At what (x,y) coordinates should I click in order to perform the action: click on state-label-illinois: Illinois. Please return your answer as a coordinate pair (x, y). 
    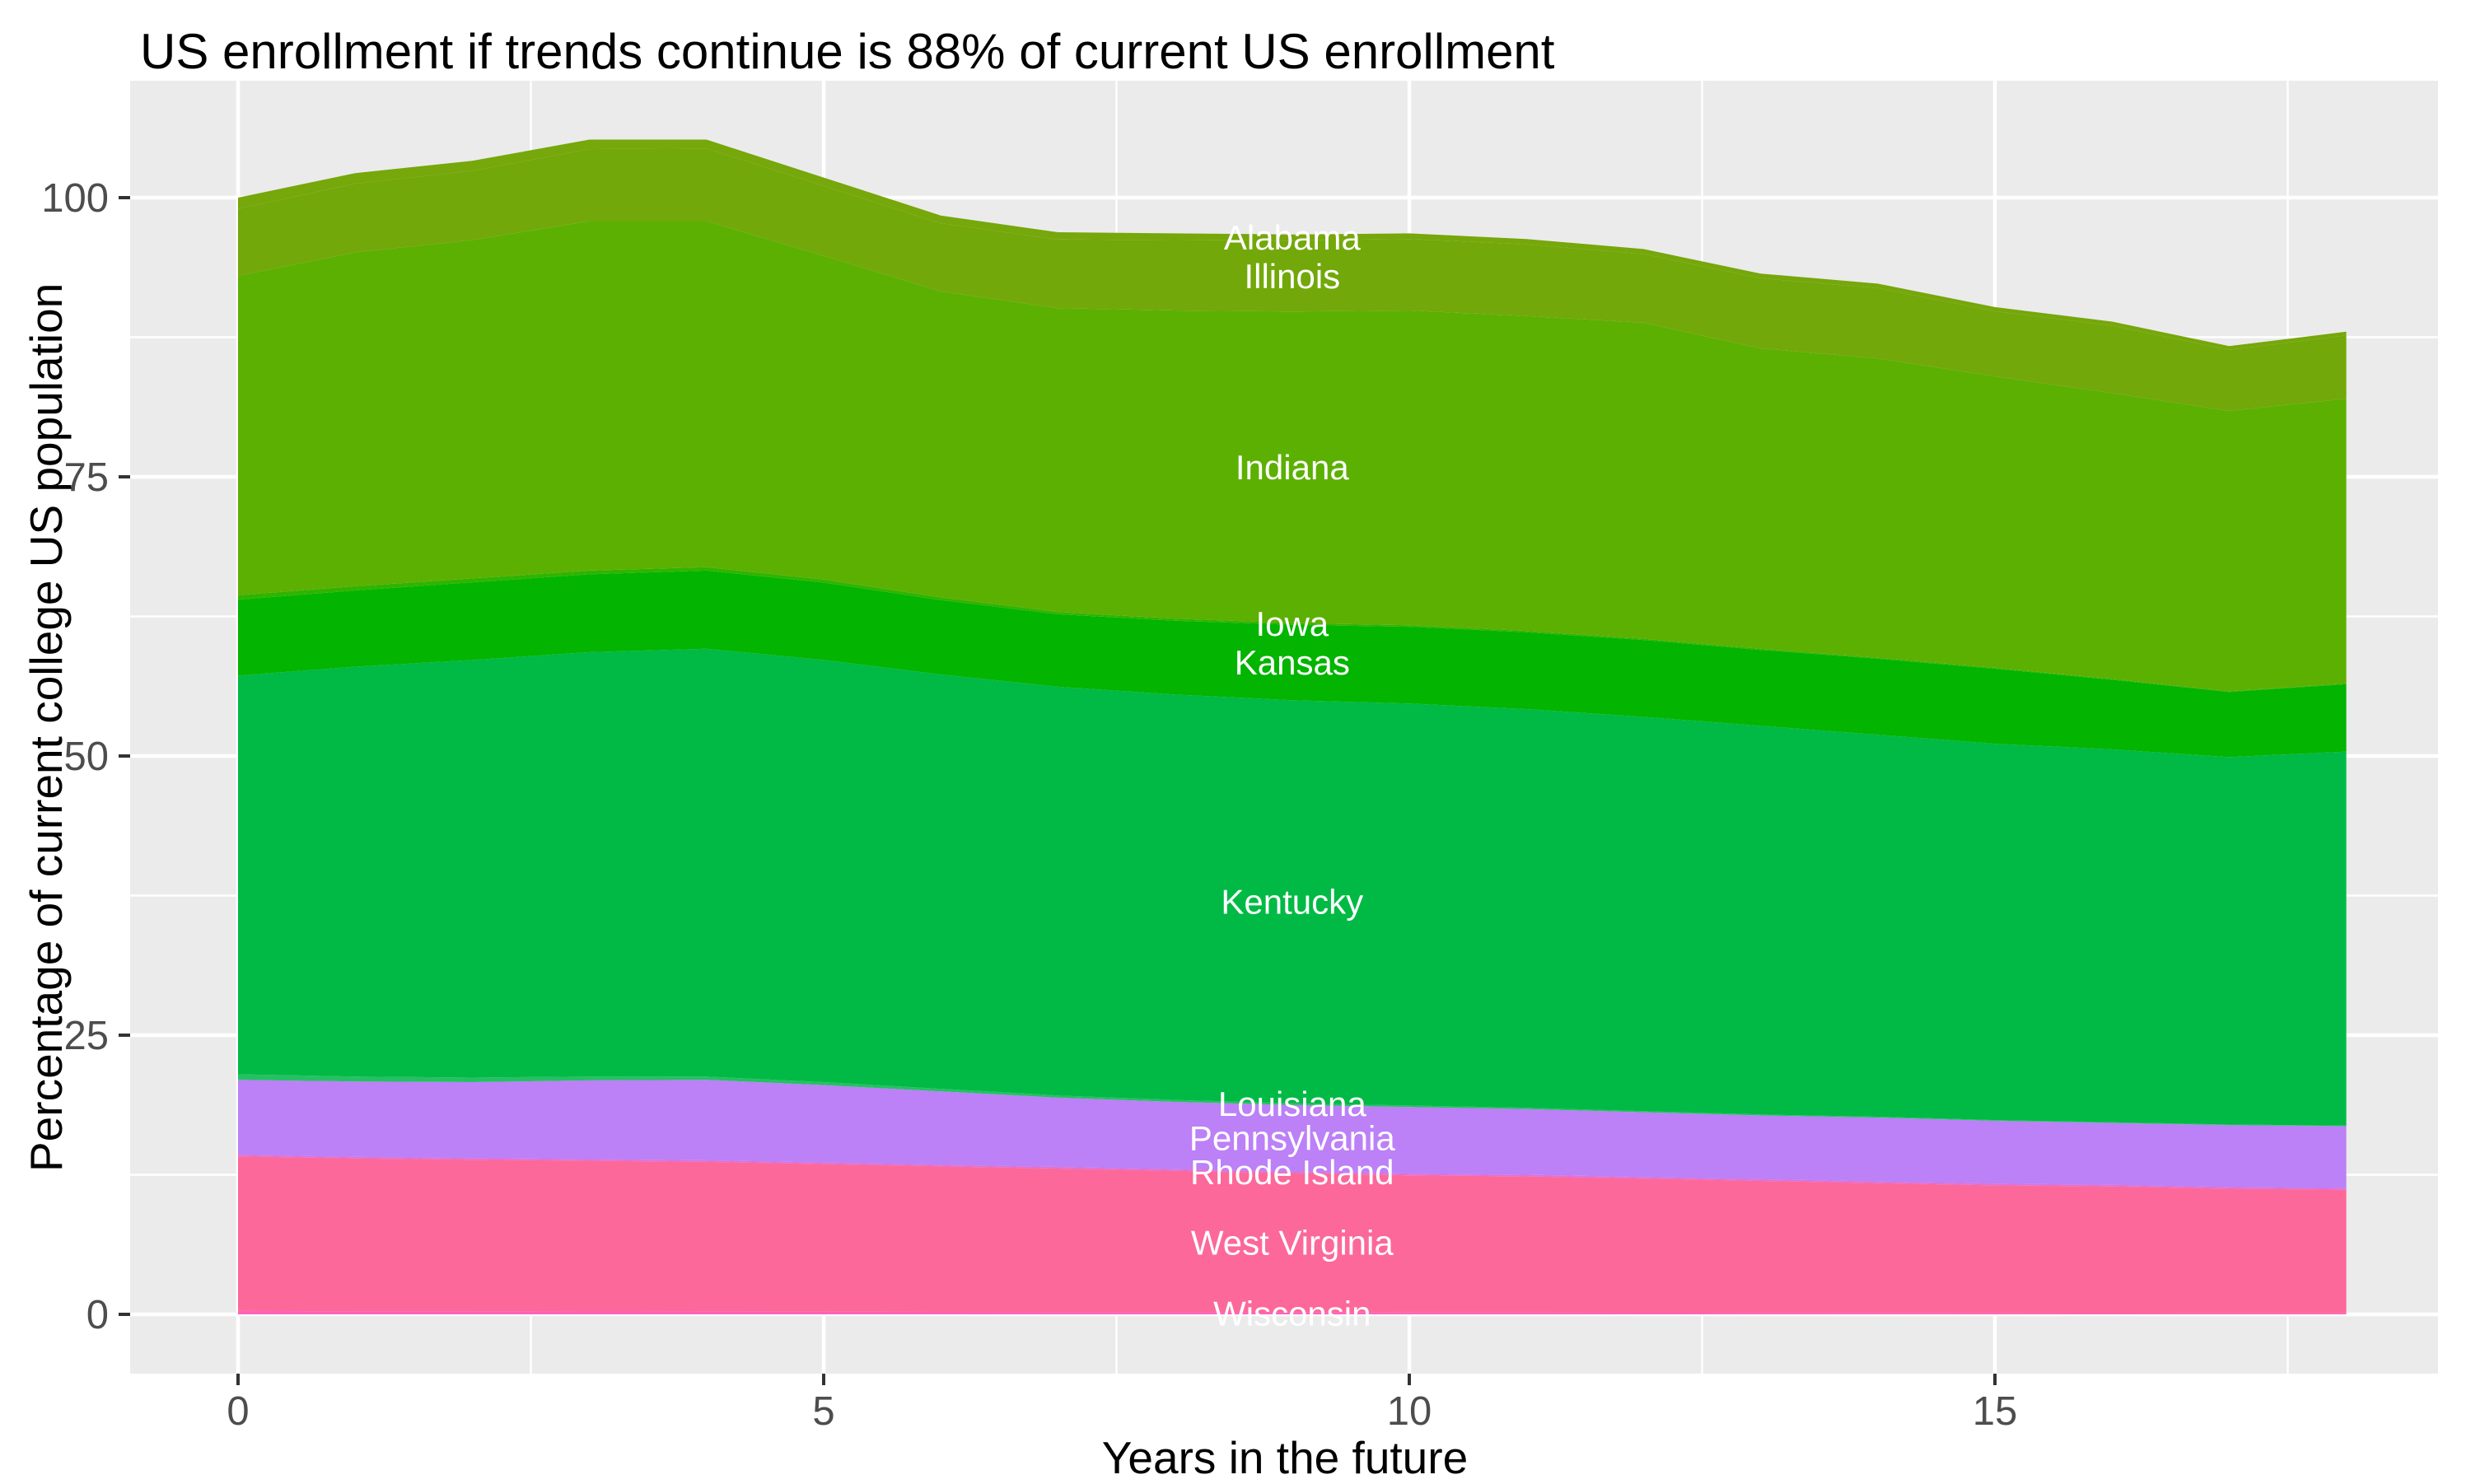
    Looking at the image, I should click on (1292, 276).